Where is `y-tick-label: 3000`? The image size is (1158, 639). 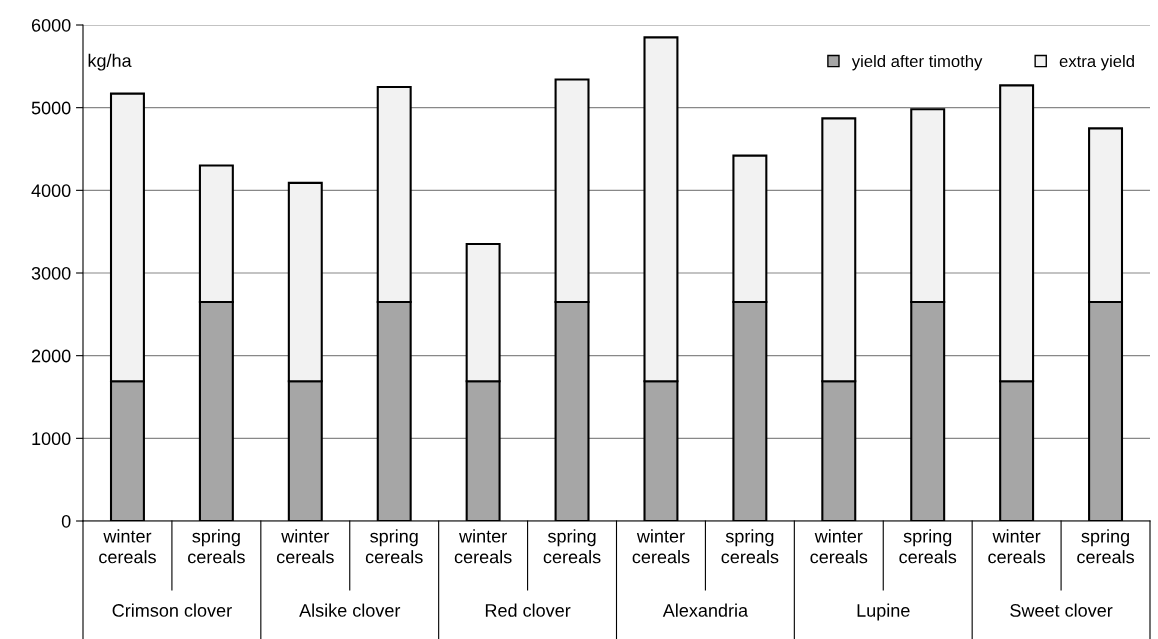 y-tick-label: 3000 is located at coordinates (51, 273).